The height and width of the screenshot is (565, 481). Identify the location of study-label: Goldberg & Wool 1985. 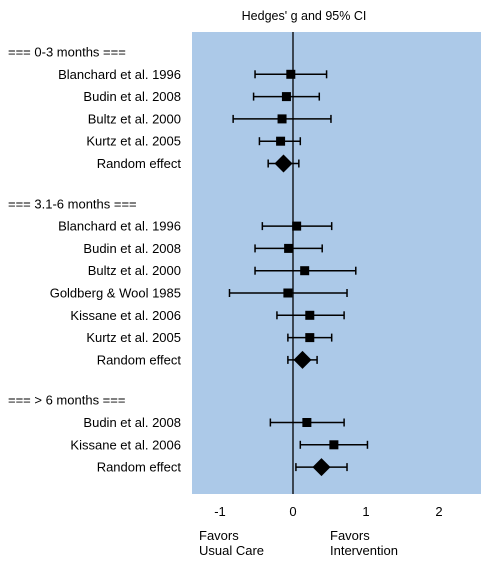
(115, 293).